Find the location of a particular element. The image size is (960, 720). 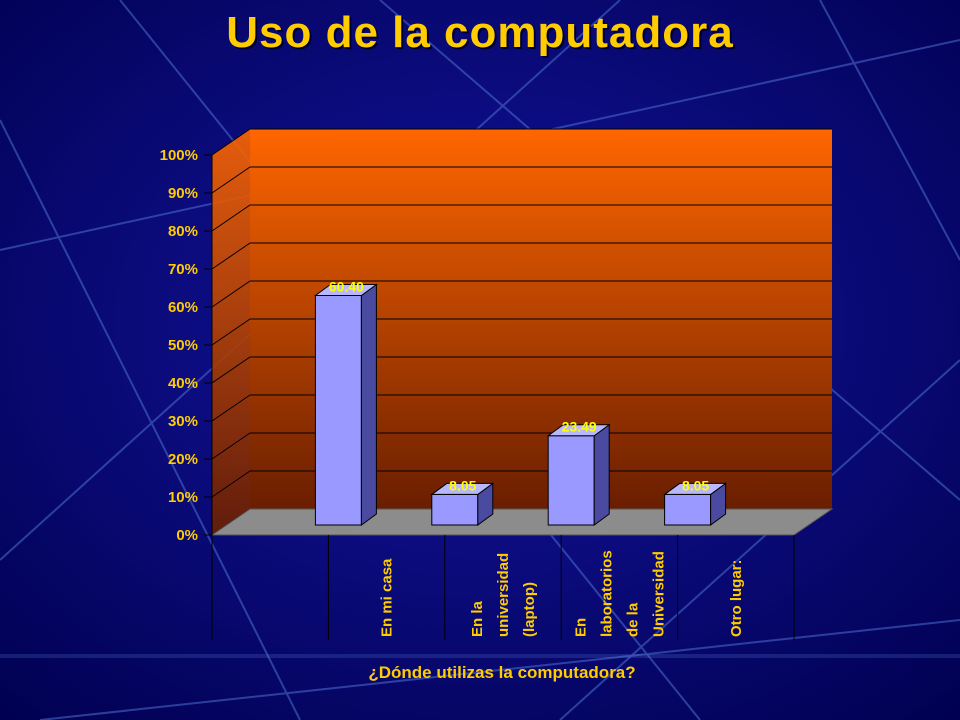

x-category-line: En is located at coordinates (580, 627).